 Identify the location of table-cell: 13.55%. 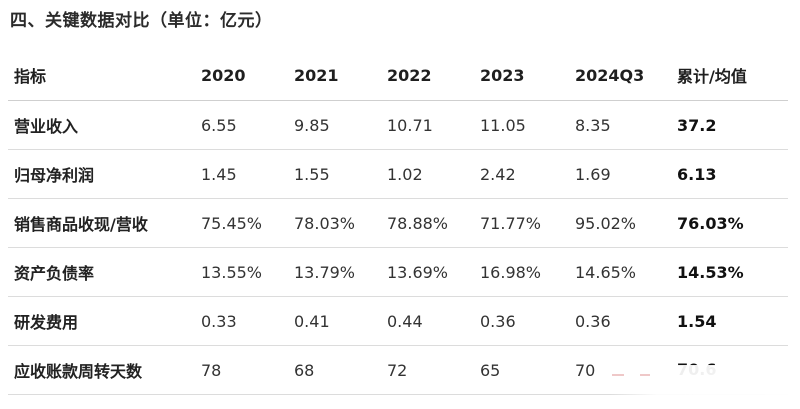
(232, 272).